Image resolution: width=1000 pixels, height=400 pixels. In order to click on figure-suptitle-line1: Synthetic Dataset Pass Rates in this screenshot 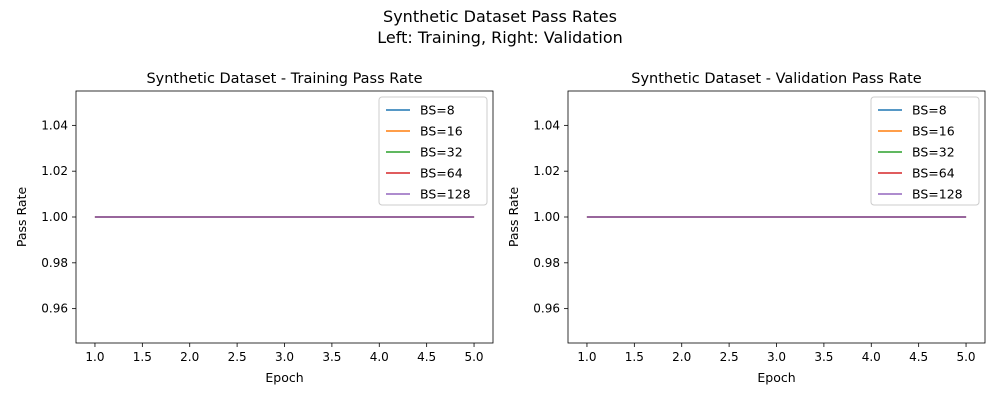, I will do `click(500, 16)`.